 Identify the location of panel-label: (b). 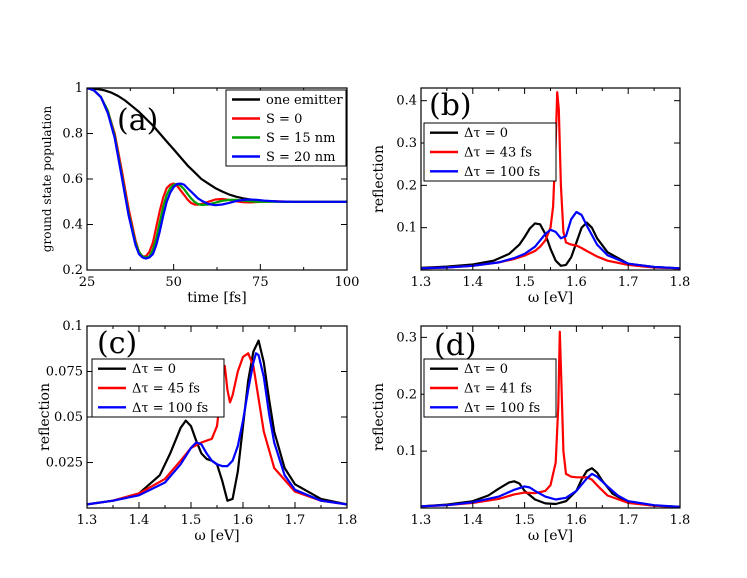
(450, 105).